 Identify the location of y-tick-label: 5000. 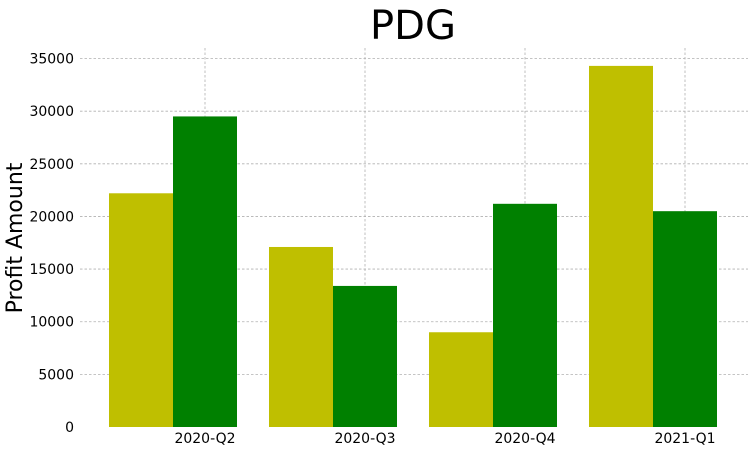
(56, 375).